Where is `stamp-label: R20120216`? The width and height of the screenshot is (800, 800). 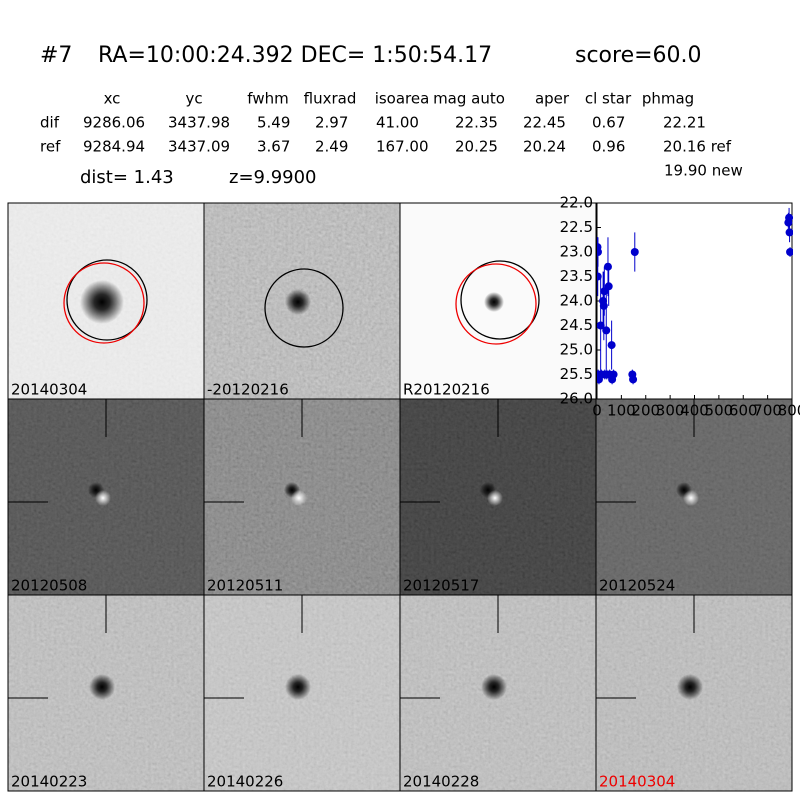
stamp-label: R20120216 is located at coordinates (446, 390).